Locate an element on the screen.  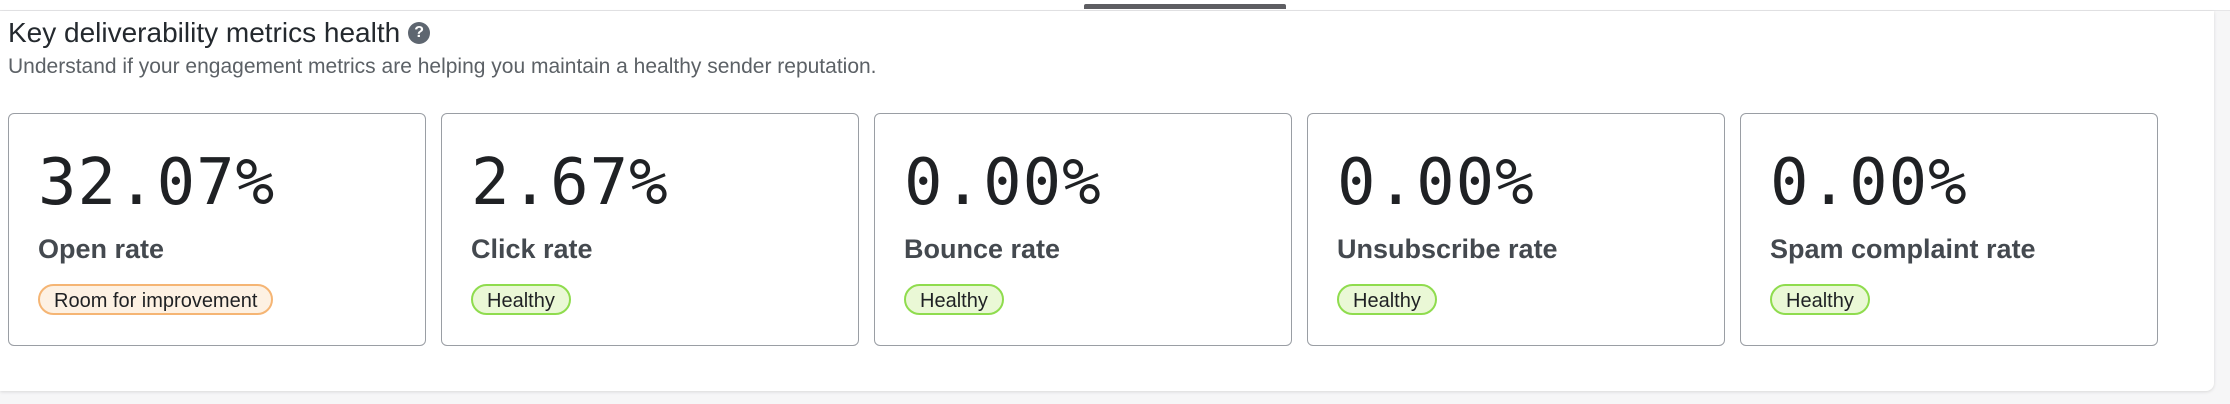
metric-card-bounce-rate: 0.00% Bounce rate Healthy is located at coordinates (1083, 229).